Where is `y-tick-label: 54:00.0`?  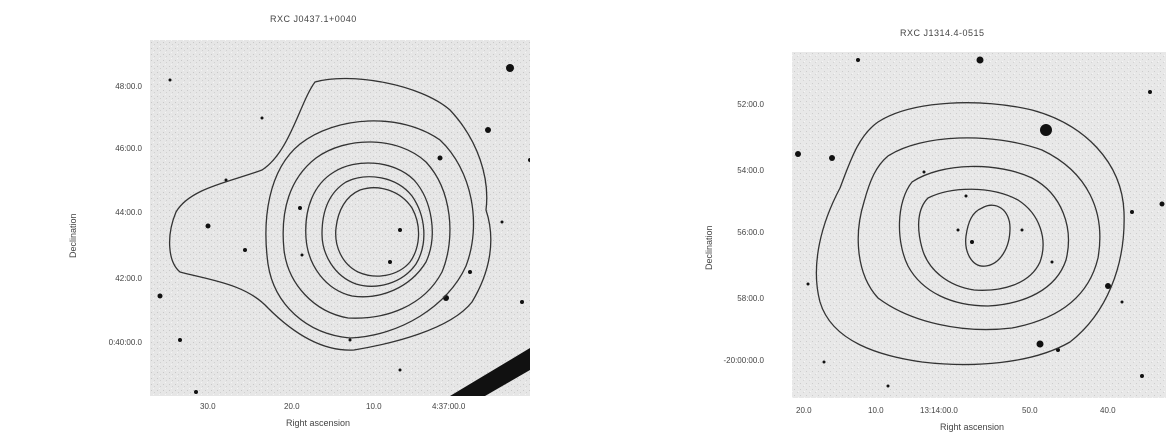
y-tick-label: 54:00.0 is located at coordinates (750, 170).